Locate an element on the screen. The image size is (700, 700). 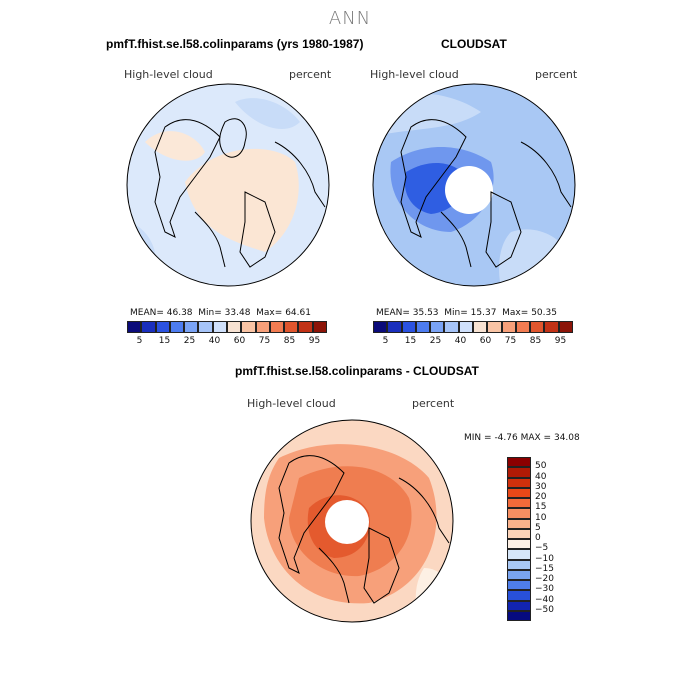
panel1-field-cool is located at coordinates (267, 114).